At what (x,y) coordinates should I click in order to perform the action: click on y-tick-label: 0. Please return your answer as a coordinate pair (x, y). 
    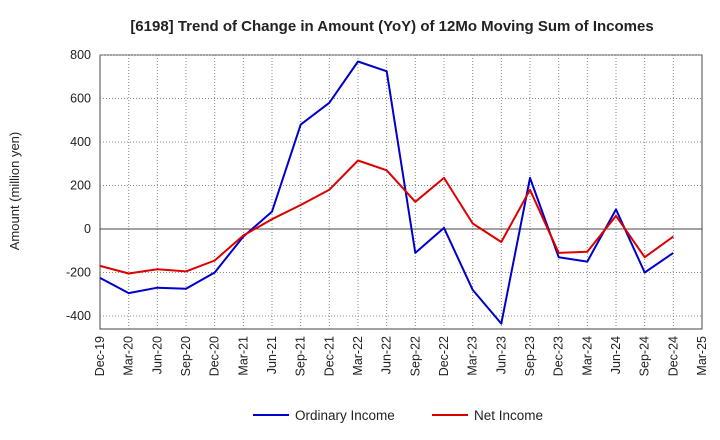
    Looking at the image, I should click on (87, 229).